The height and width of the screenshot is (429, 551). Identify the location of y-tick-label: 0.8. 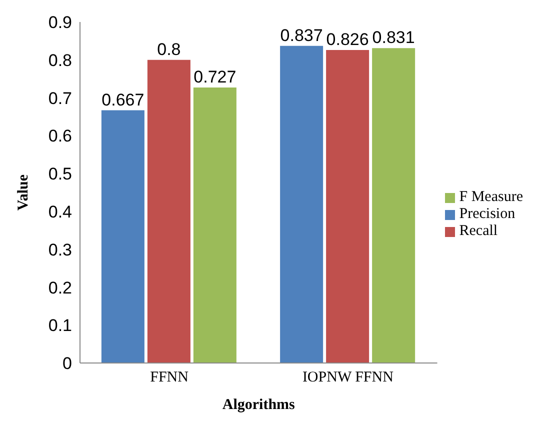
(60, 60).